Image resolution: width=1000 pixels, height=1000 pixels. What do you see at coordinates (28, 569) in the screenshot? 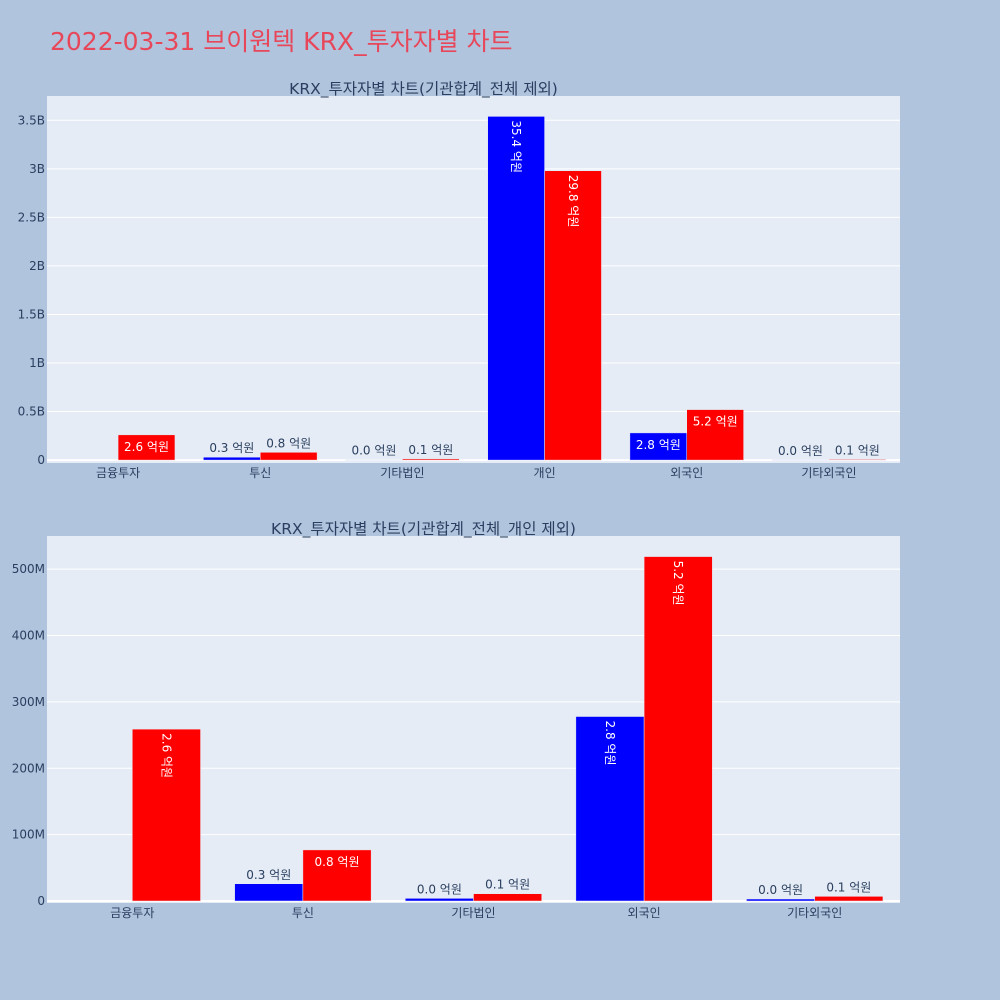
I see `y-tick-label: 500M` at bounding box center [28, 569].